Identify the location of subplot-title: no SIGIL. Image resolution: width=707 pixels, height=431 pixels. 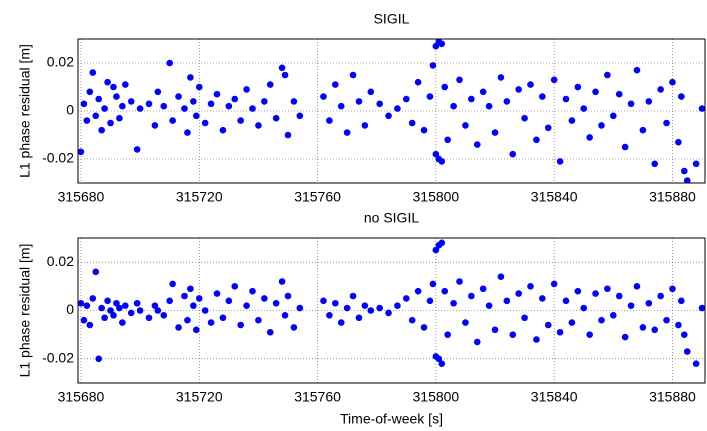
(391, 218).